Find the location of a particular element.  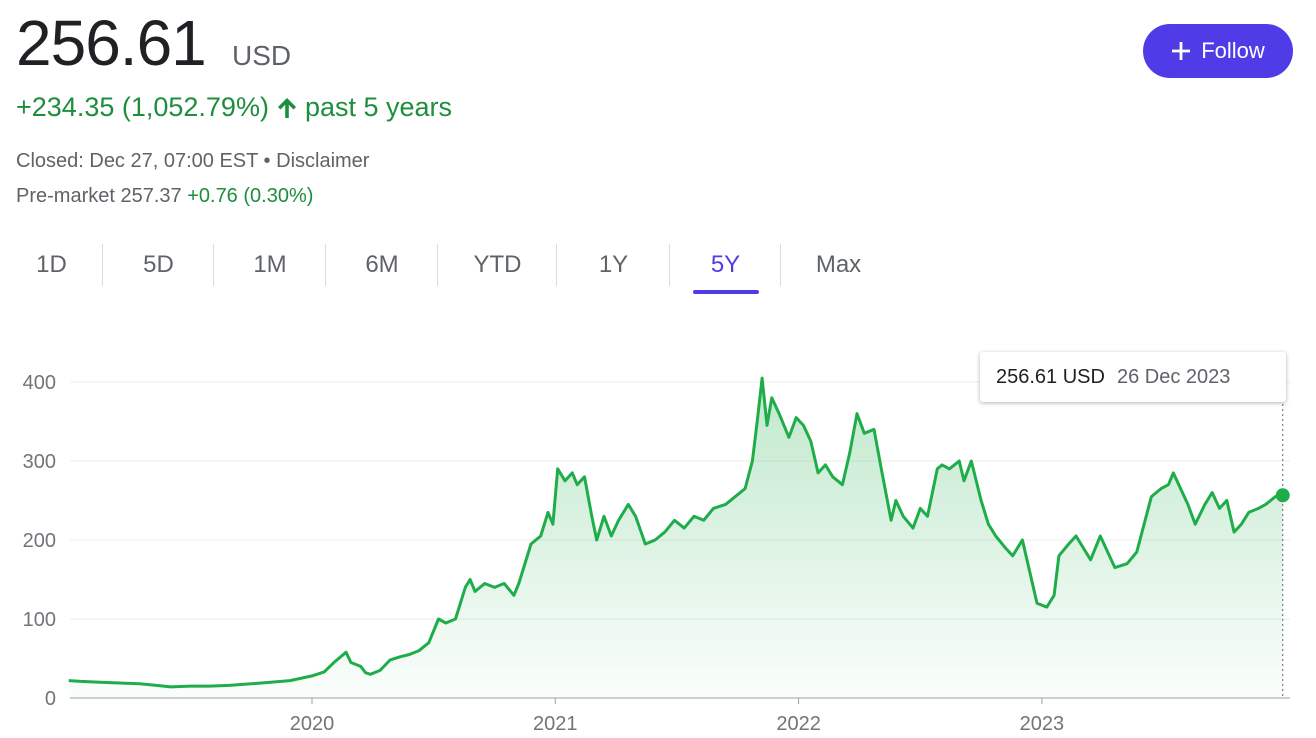

last-point is located at coordinates (1282, 495).